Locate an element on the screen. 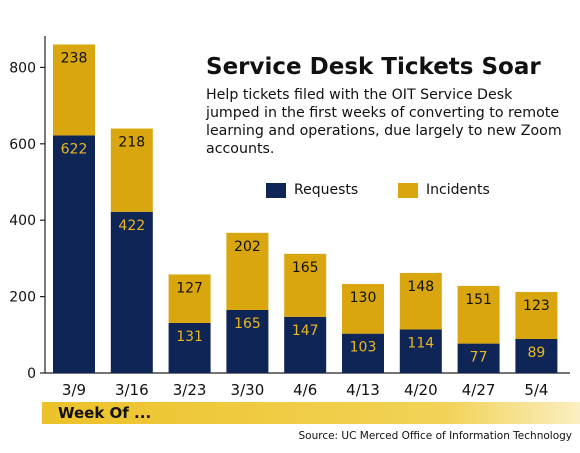  x-tick-label: 4/6 is located at coordinates (305, 390).